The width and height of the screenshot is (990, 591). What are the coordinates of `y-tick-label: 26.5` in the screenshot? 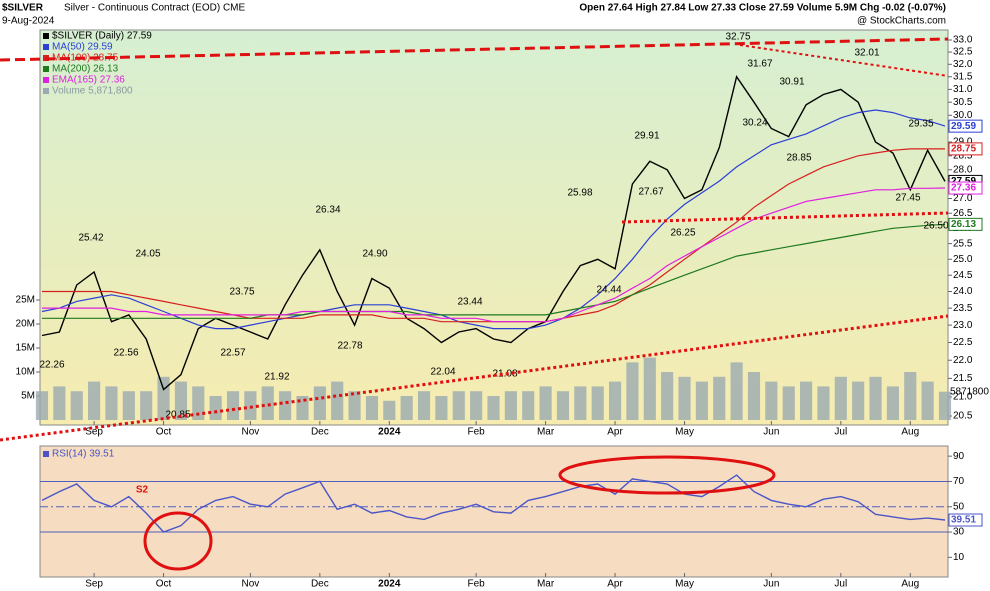 It's located at (963, 213).